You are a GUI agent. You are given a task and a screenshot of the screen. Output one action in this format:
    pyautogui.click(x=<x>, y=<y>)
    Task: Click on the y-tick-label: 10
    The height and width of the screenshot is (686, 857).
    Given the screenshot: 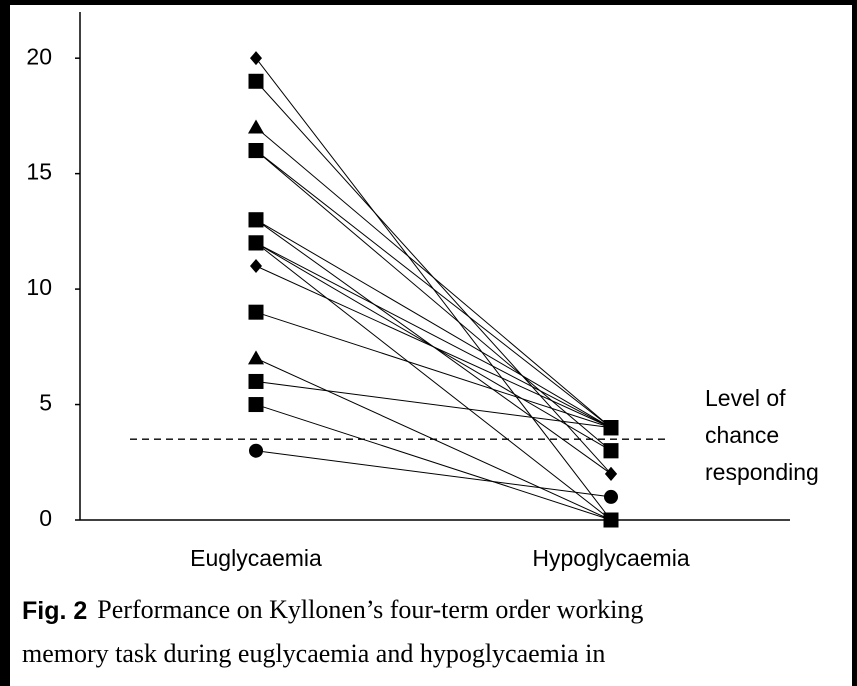 What is the action you would take?
    pyautogui.click(x=39, y=287)
    